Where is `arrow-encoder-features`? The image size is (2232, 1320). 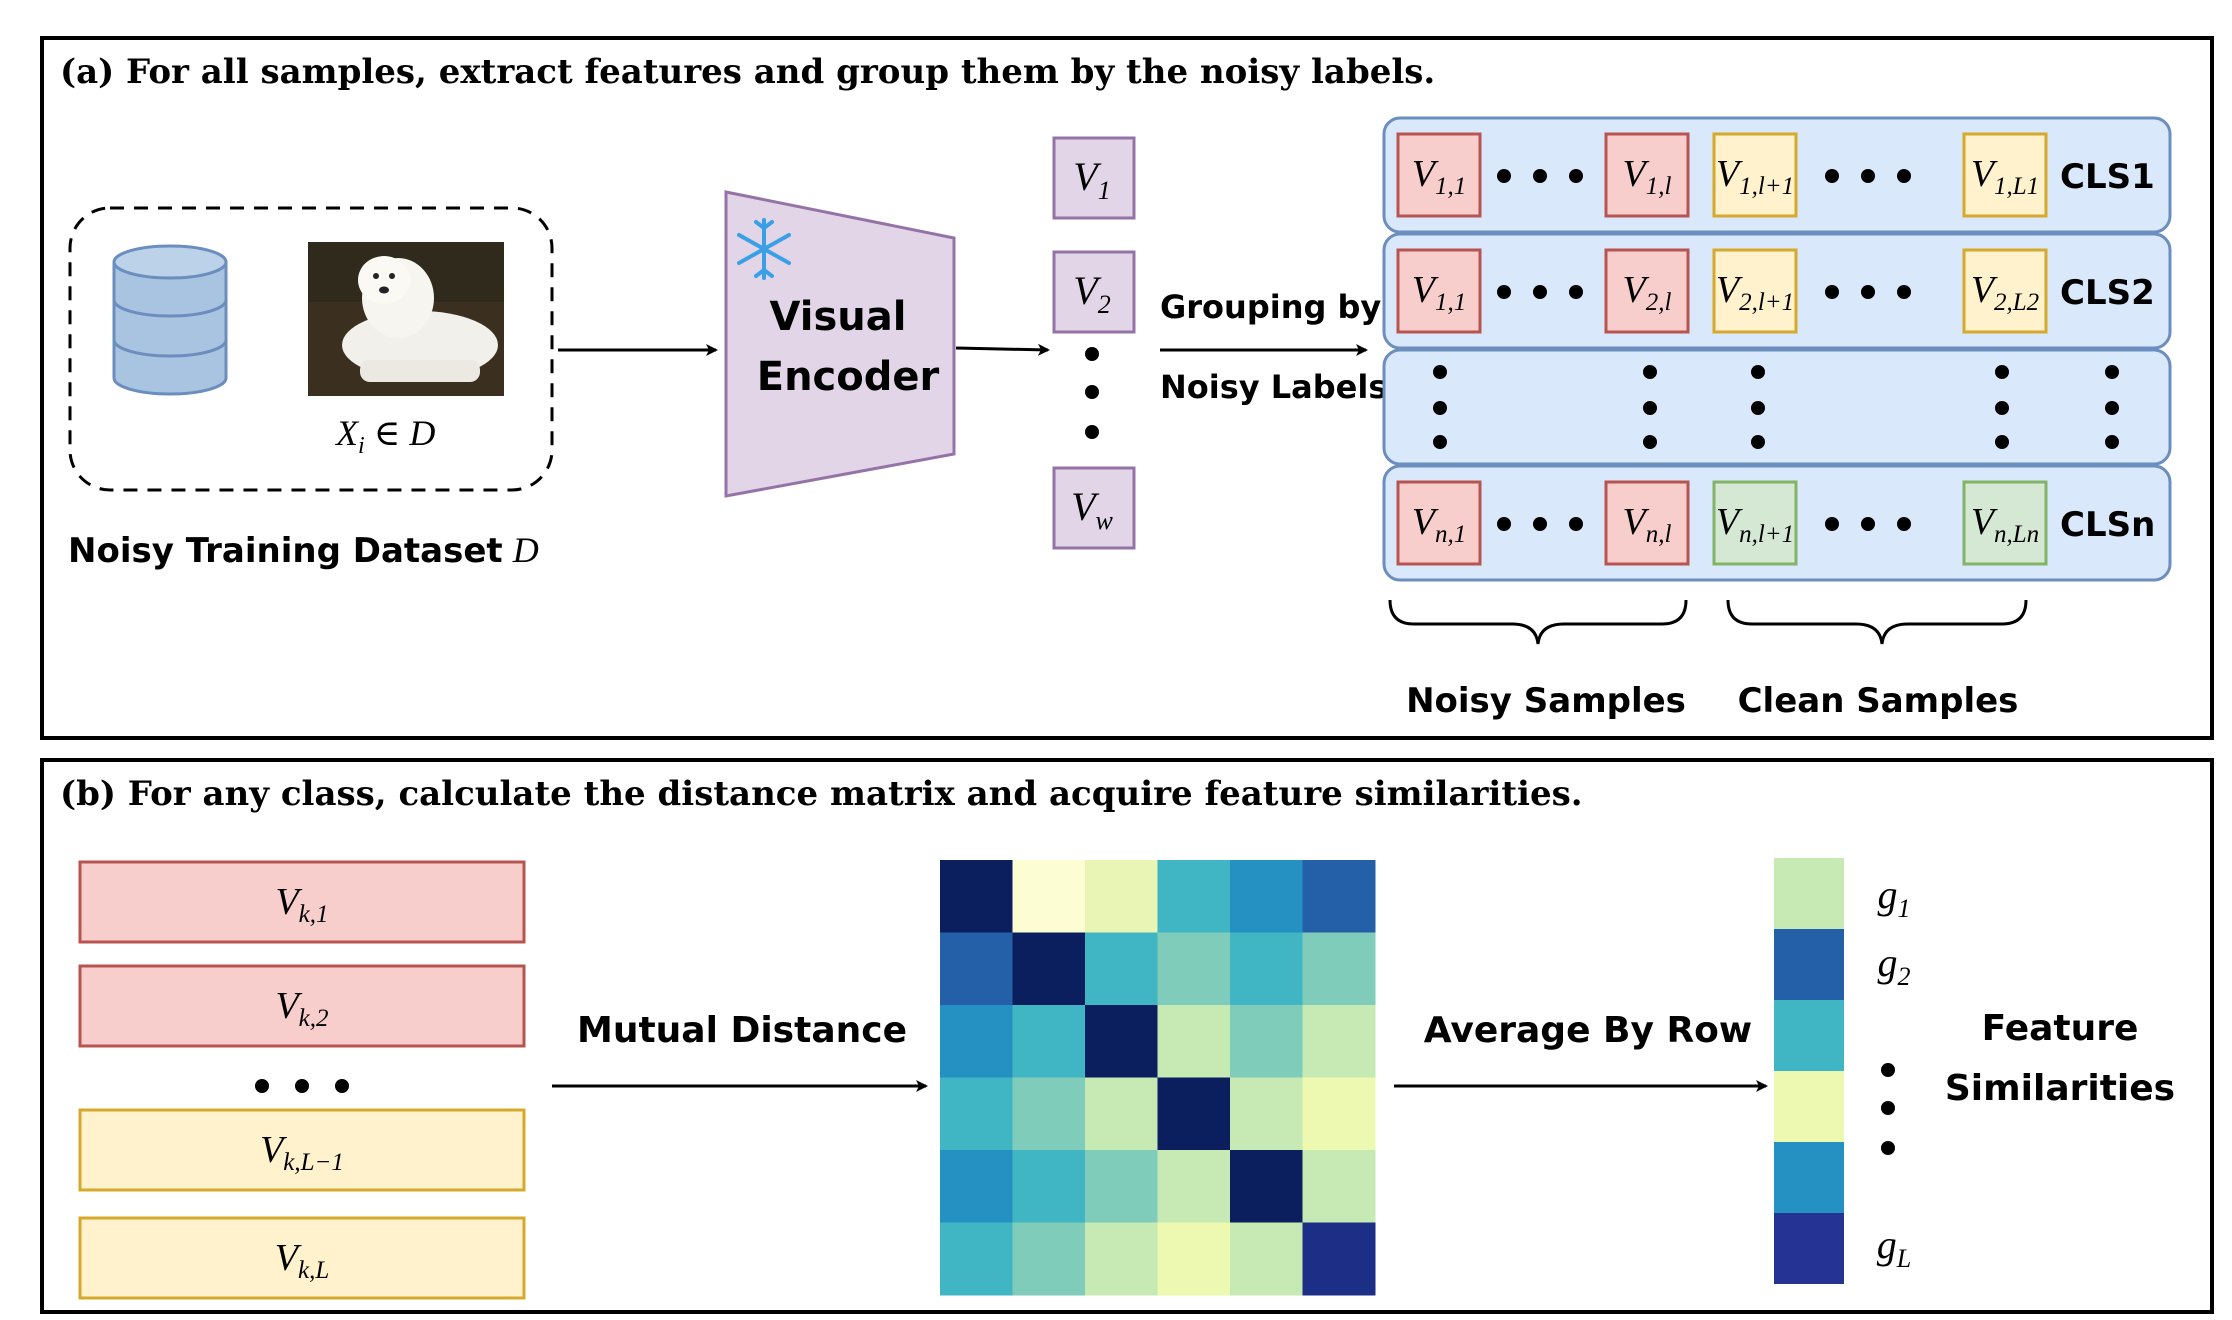
arrow-encoder-features is located at coordinates (1002, 349).